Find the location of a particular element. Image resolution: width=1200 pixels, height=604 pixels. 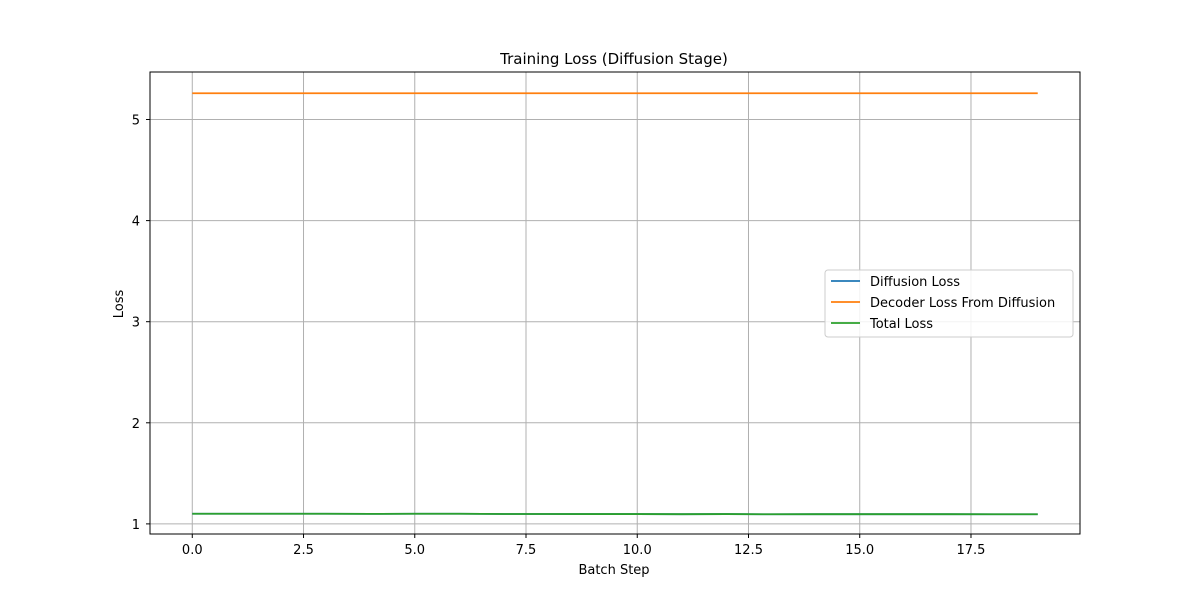

y-tick-label: 5 is located at coordinates (136, 121).